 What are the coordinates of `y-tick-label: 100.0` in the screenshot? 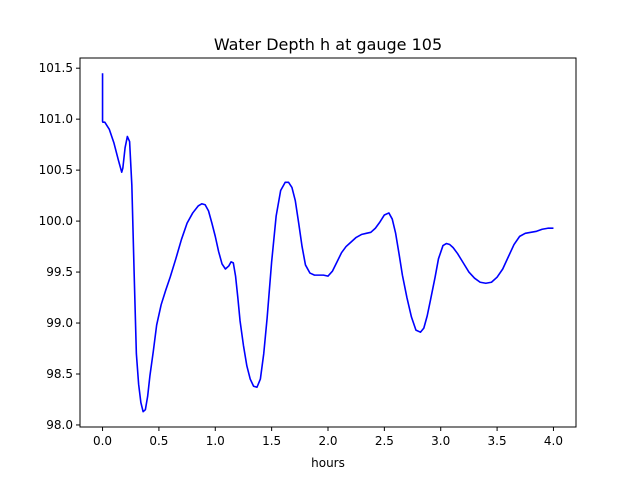 It's located at (56, 221).